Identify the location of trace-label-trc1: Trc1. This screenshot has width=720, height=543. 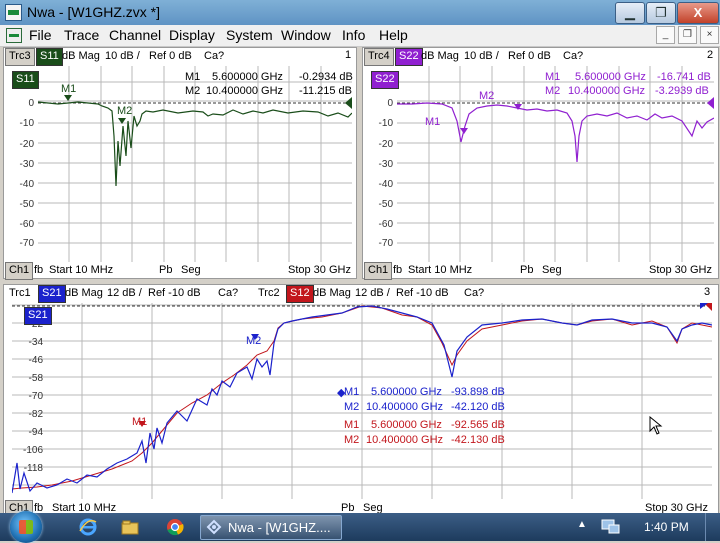
(20, 293).